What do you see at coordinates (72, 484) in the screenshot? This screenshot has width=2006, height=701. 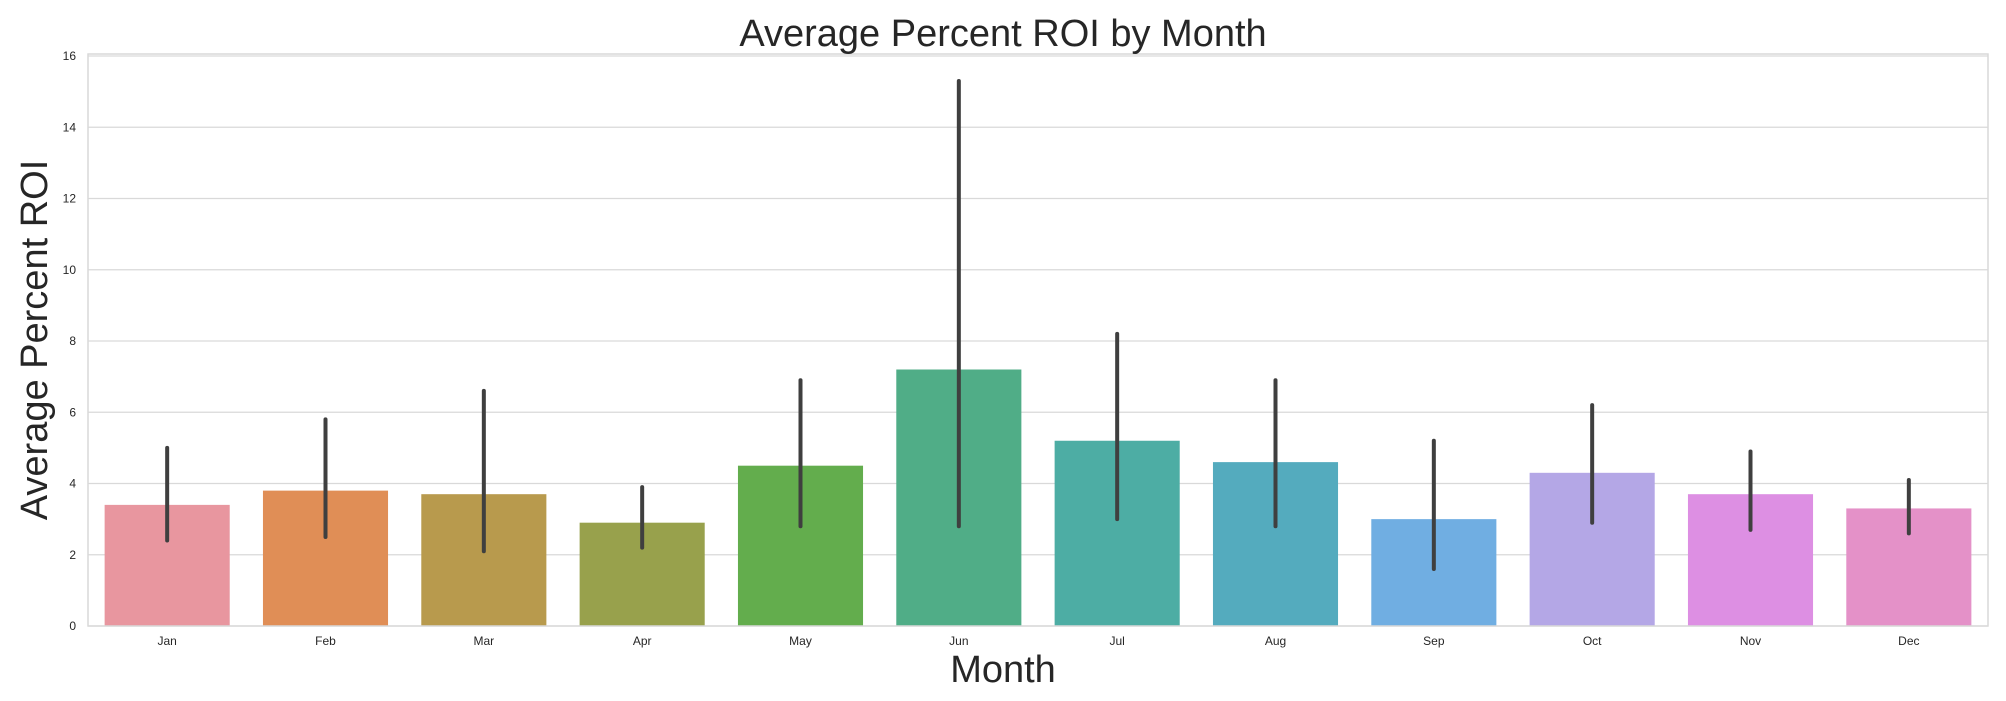 I see `y-tick-label: 4` at bounding box center [72, 484].